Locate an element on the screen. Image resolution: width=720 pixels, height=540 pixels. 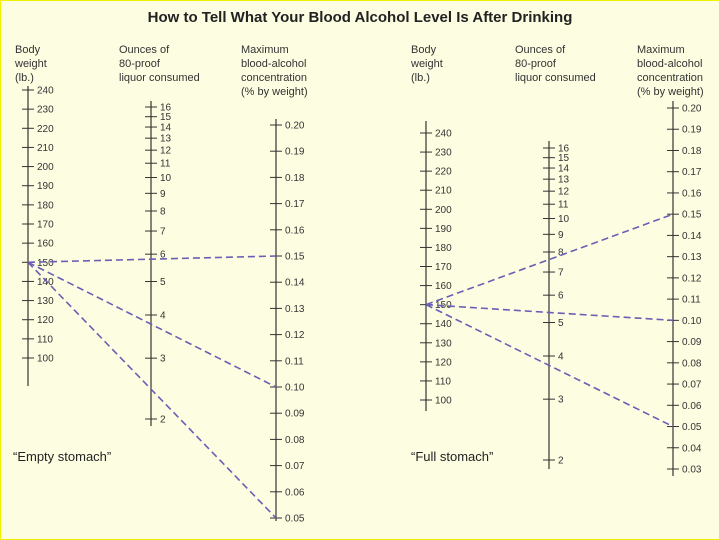
empty-weight-tick-label: 120 is located at coordinates (45, 320).